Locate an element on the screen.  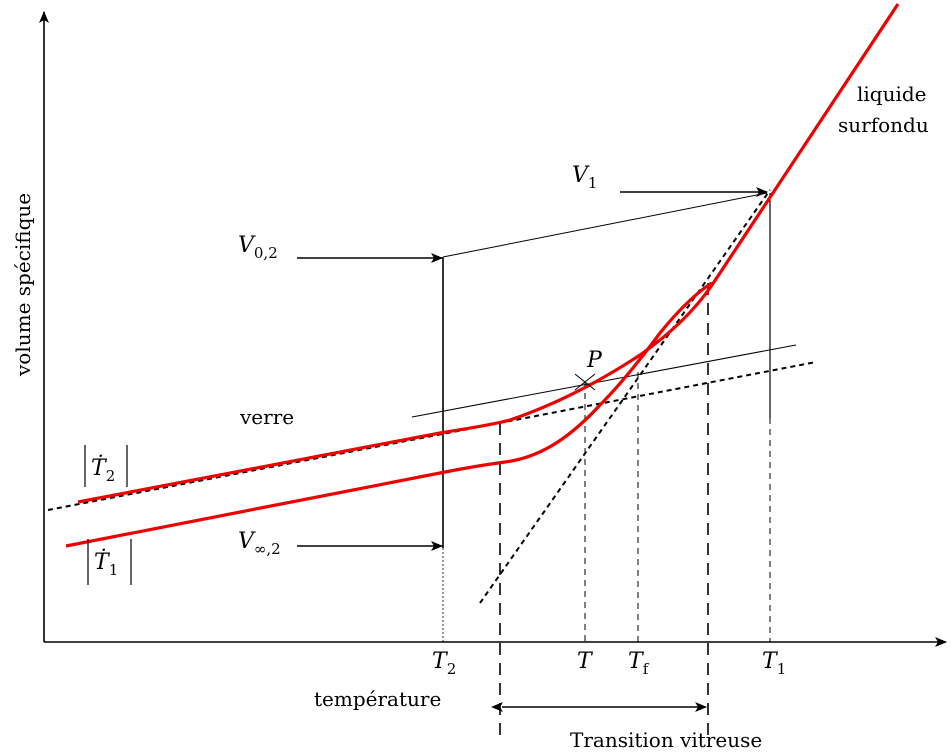
v02-v1-connector is located at coordinates (605, 225).